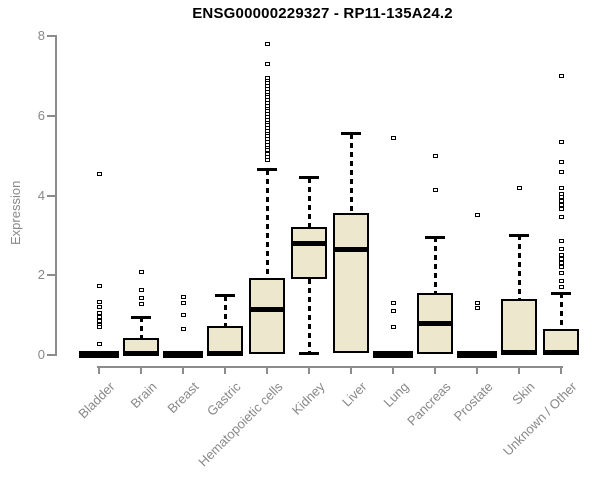 The image size is (600, 500). Describe the element at coordinates (309, 253) in the screenshot. I see `box-kidney` at that location.